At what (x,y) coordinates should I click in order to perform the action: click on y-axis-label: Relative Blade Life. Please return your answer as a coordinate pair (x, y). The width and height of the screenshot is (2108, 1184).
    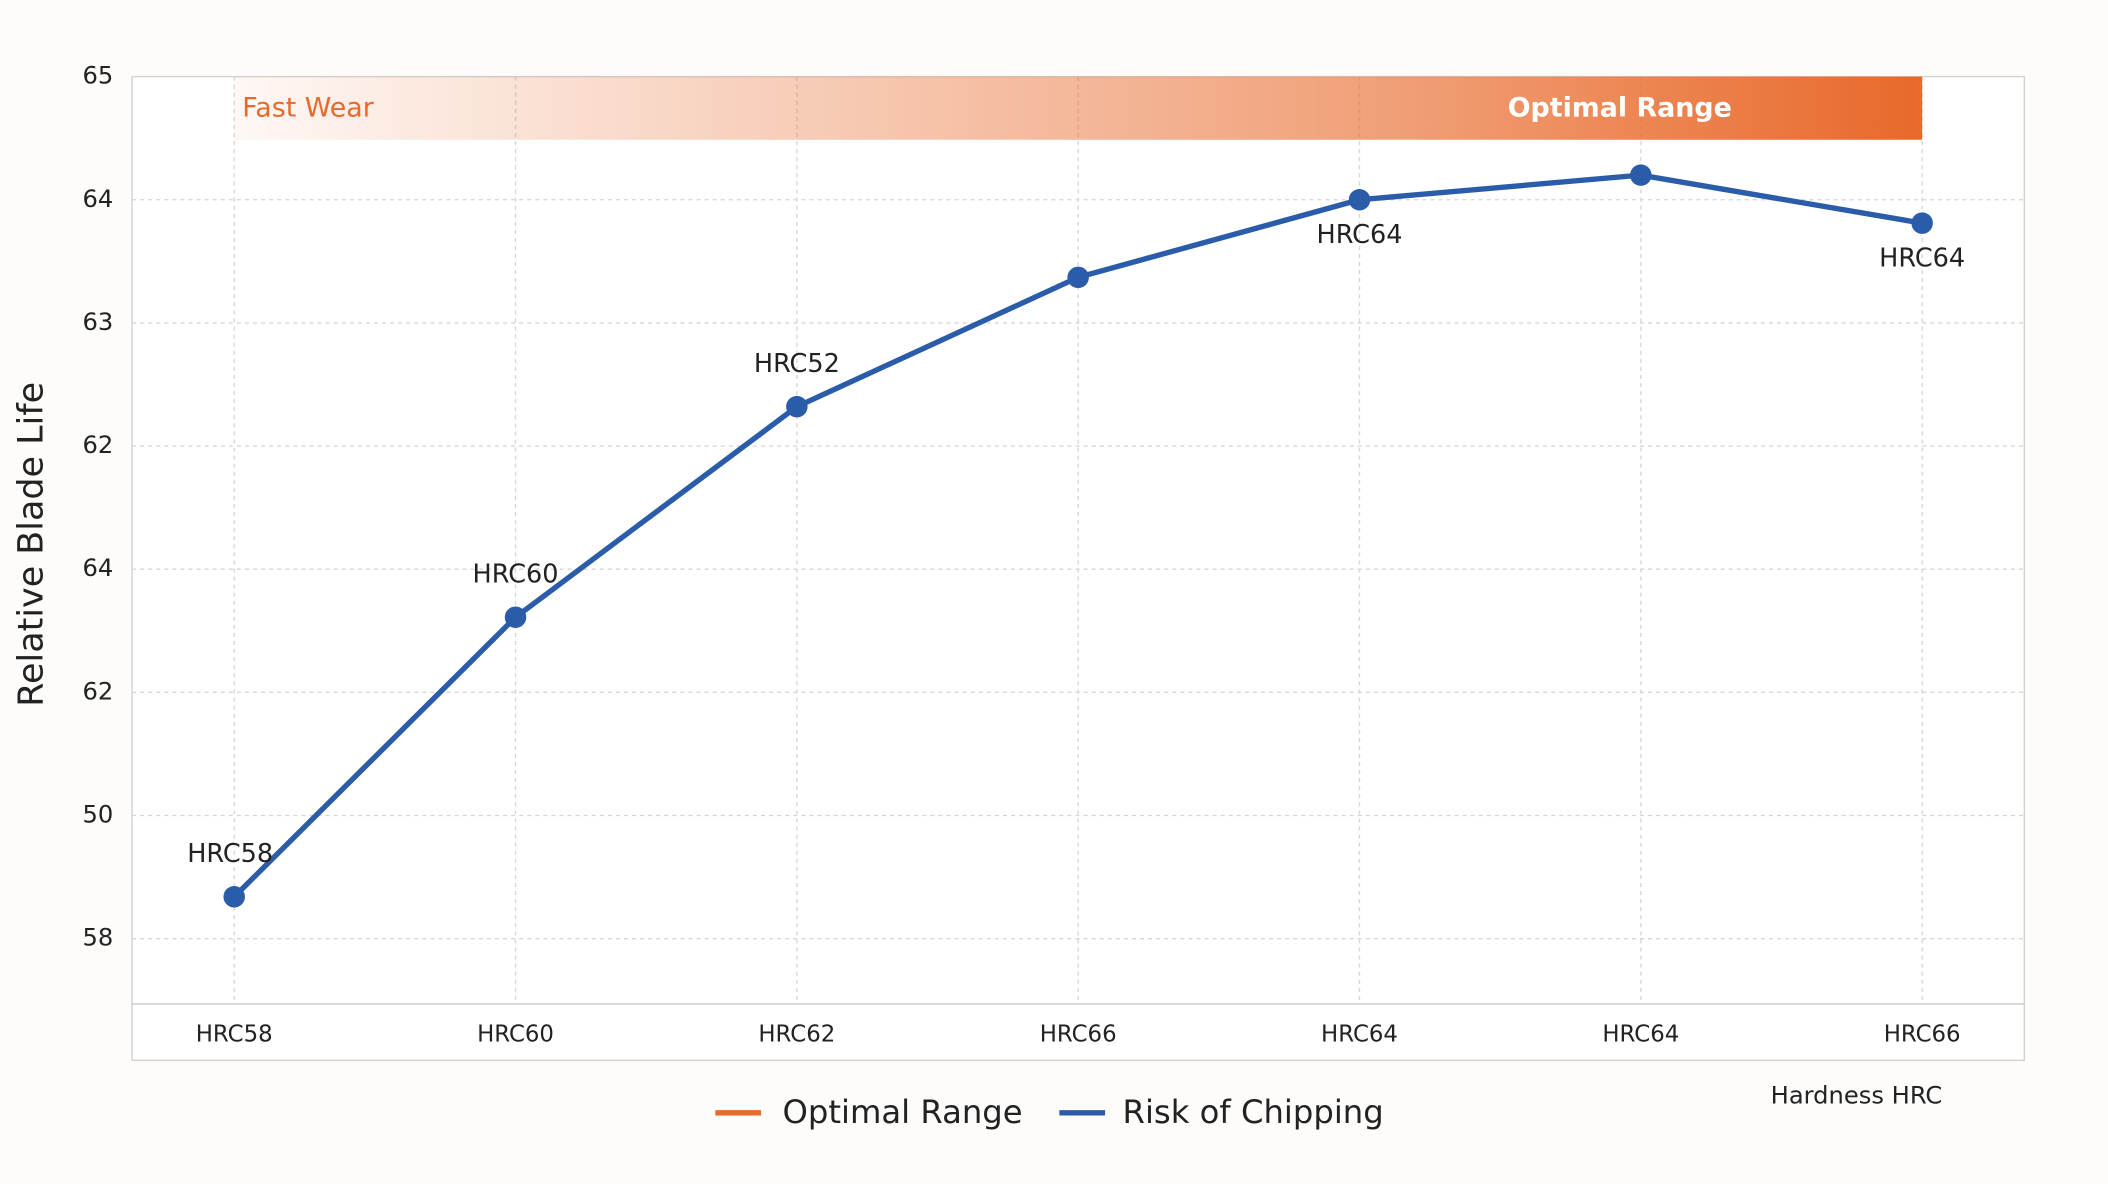
    Looking at the image, I should click on (32, 544).